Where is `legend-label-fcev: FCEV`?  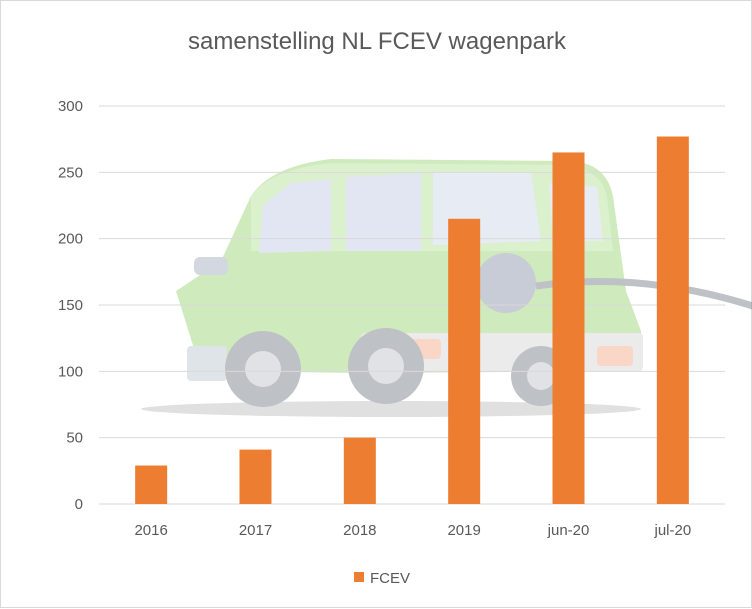
legend-label-fcev: FCEV is located at coordinates (390, 578).